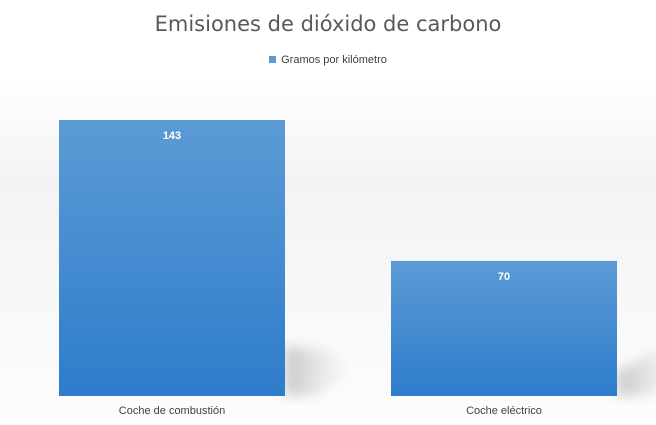 This screenshot has height=425, width=656. What do you see at coordinates (273, 59) in the screenshot?
I see `legend-swatch` at bounding box center [273, 59].